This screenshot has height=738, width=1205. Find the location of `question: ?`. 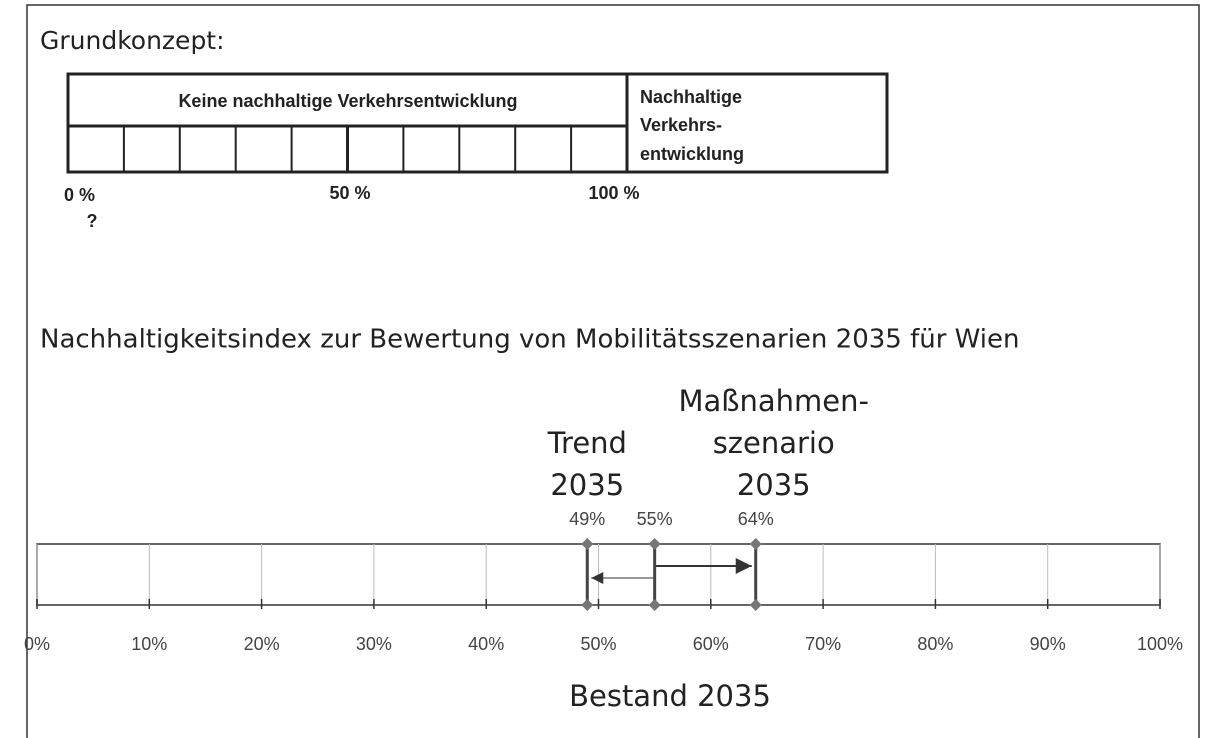

question: ? is located at coordinates (92, 221).